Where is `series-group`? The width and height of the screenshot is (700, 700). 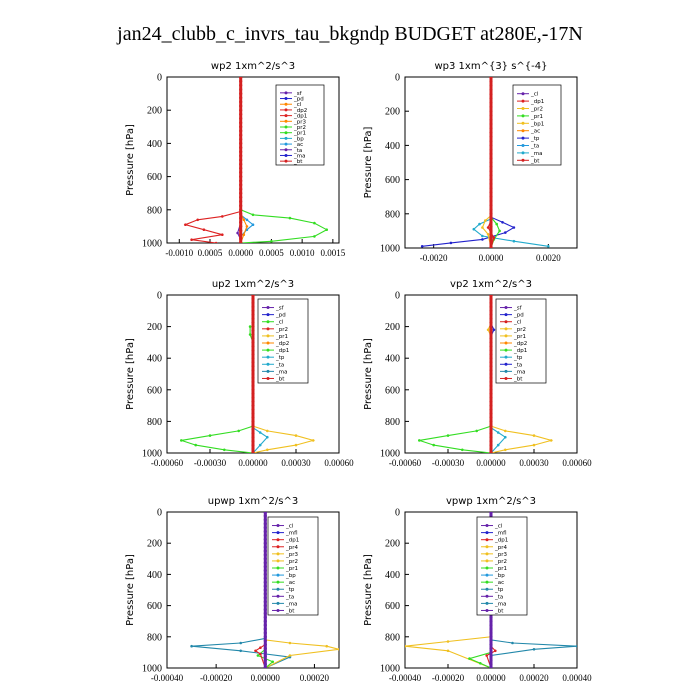
series-group is located at coordinates (248, 374).